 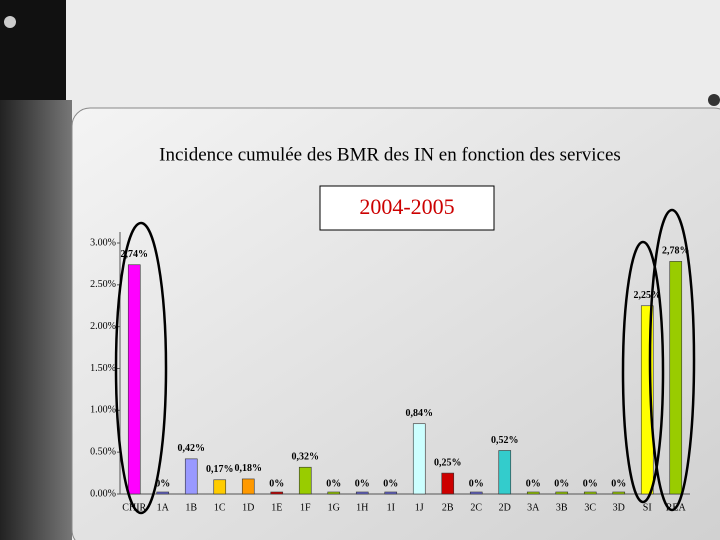 I want to click on x-tick-label: 1J, so click(x=419, y=507).